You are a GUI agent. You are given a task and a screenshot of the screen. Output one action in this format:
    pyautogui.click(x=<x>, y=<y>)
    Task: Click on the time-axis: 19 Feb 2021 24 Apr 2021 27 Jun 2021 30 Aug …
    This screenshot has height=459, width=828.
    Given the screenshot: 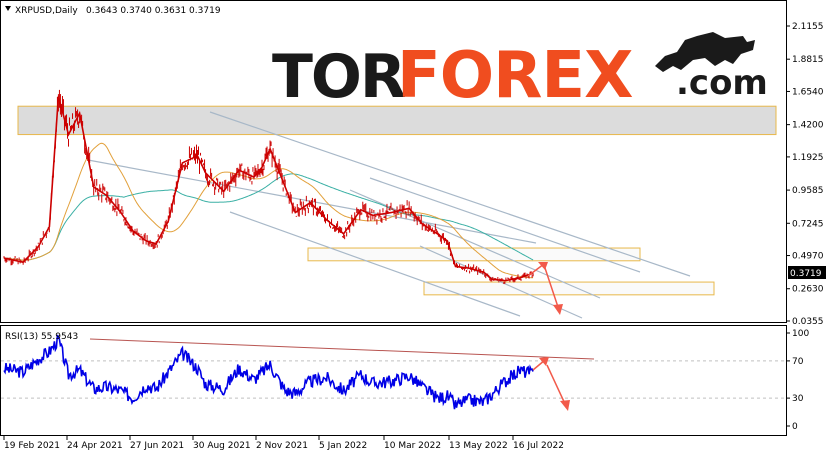 What is the action you would take?
    pyautogui.click(x=283, y=443)
    